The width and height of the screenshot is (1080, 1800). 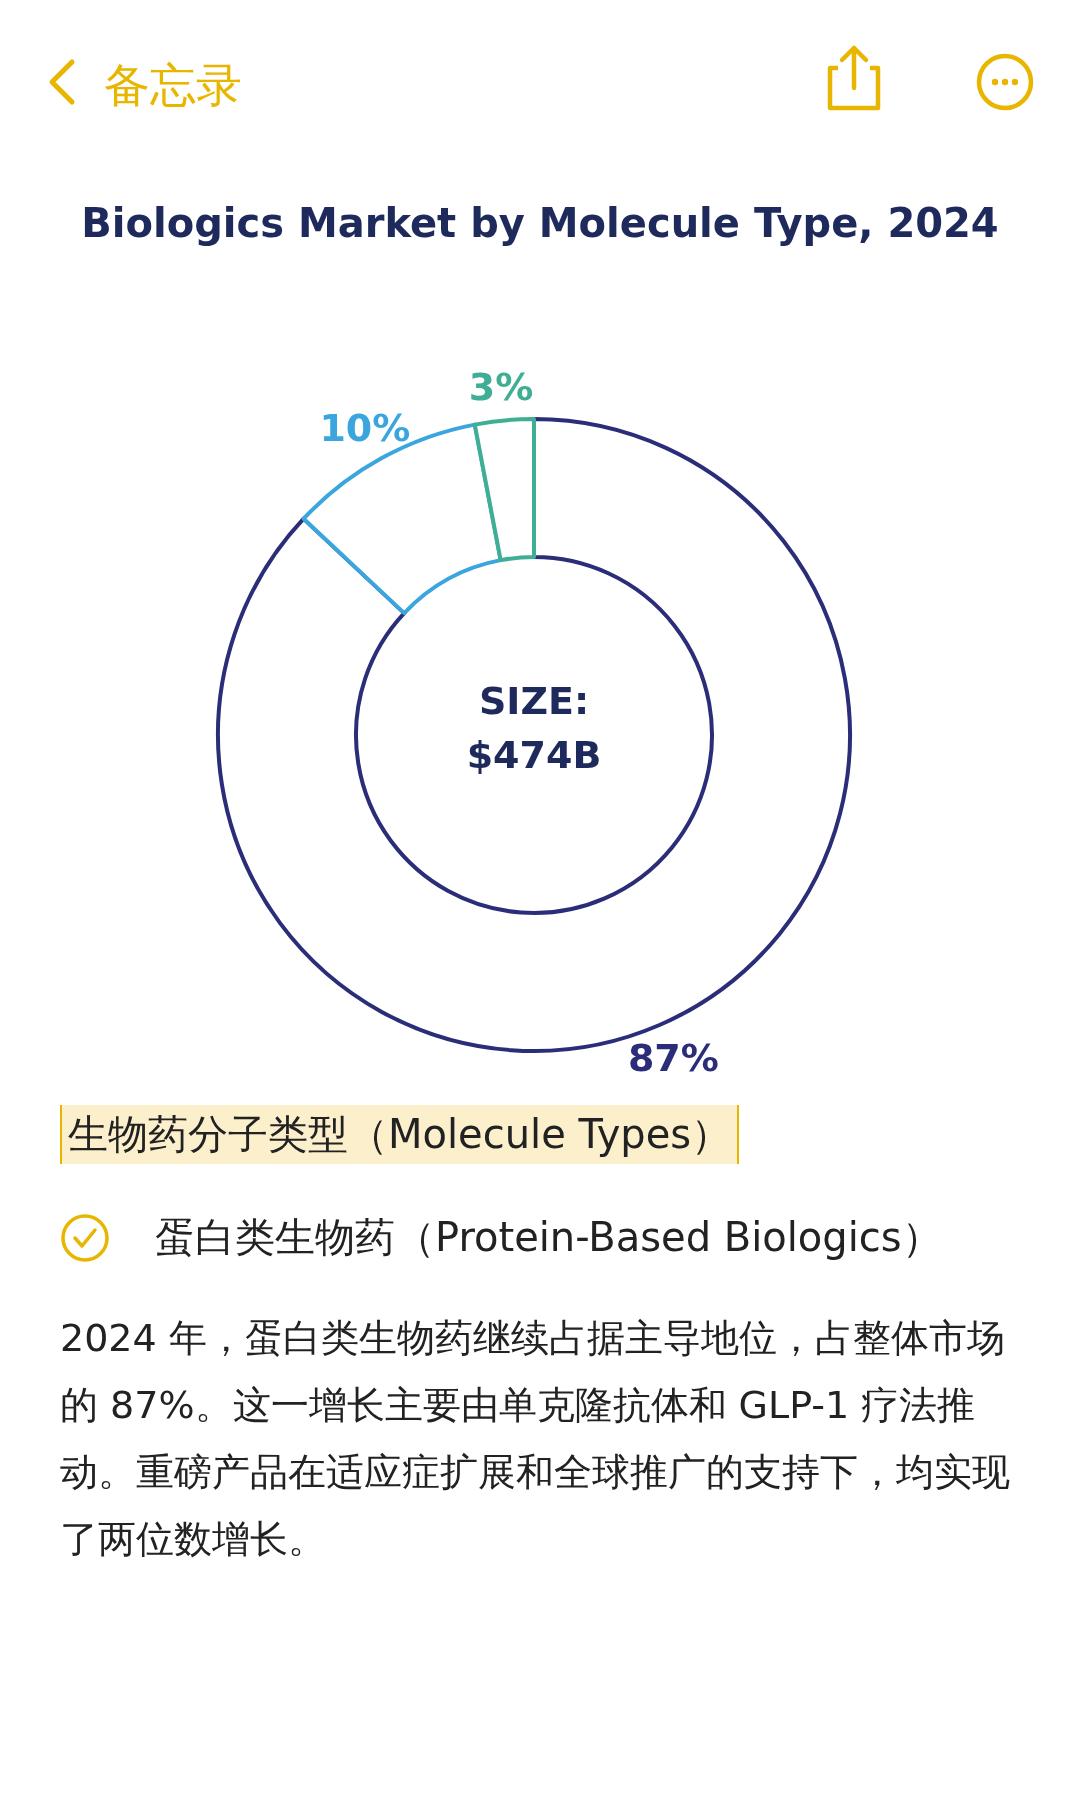 I want to click on data-label: 10%, so click(x=365, y=428).